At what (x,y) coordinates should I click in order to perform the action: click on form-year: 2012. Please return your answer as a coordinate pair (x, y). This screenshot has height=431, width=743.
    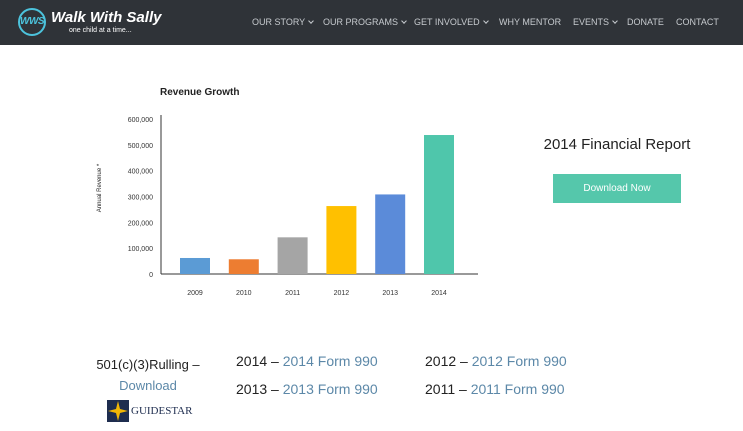
    Looking at the image, I should click on (441, 361).